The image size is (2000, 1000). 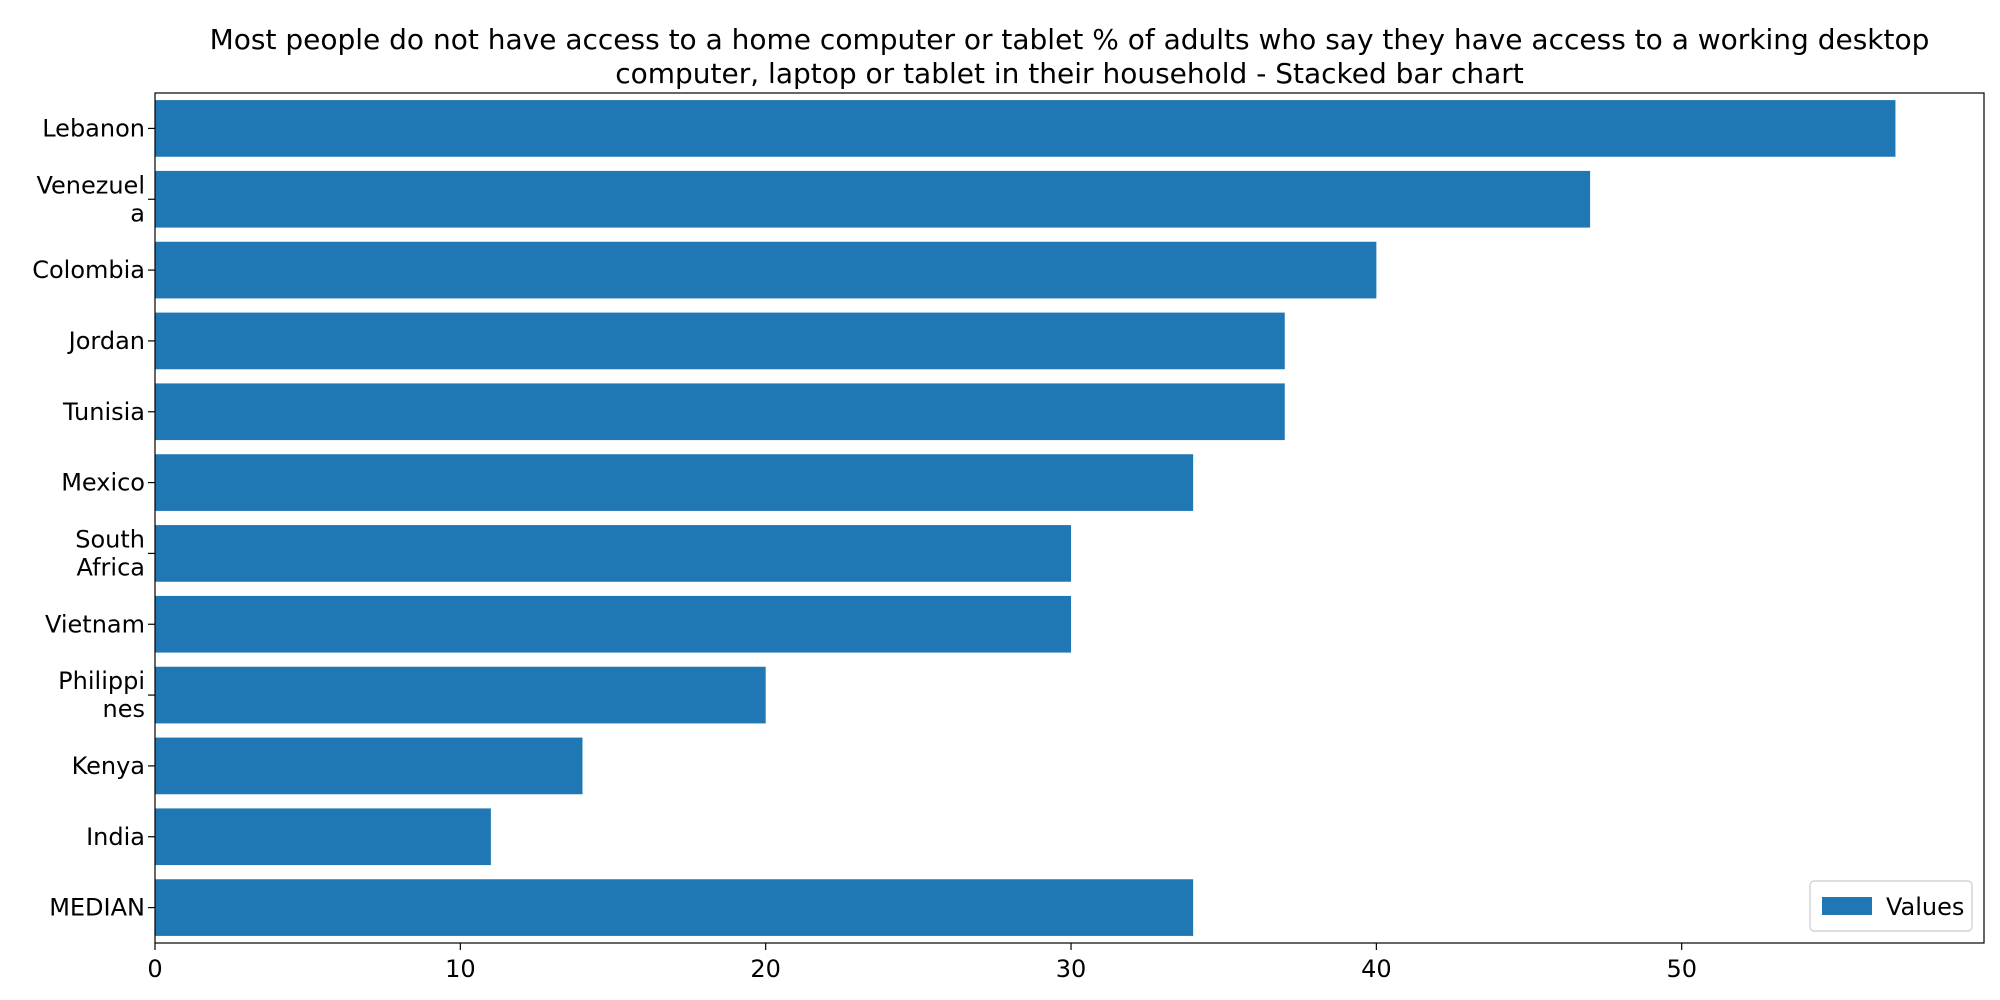 What do you see at coordinates (95, 624) in the screenshot?
I see `y-tick-label: Vietnam` at bounding box center [95, 624].